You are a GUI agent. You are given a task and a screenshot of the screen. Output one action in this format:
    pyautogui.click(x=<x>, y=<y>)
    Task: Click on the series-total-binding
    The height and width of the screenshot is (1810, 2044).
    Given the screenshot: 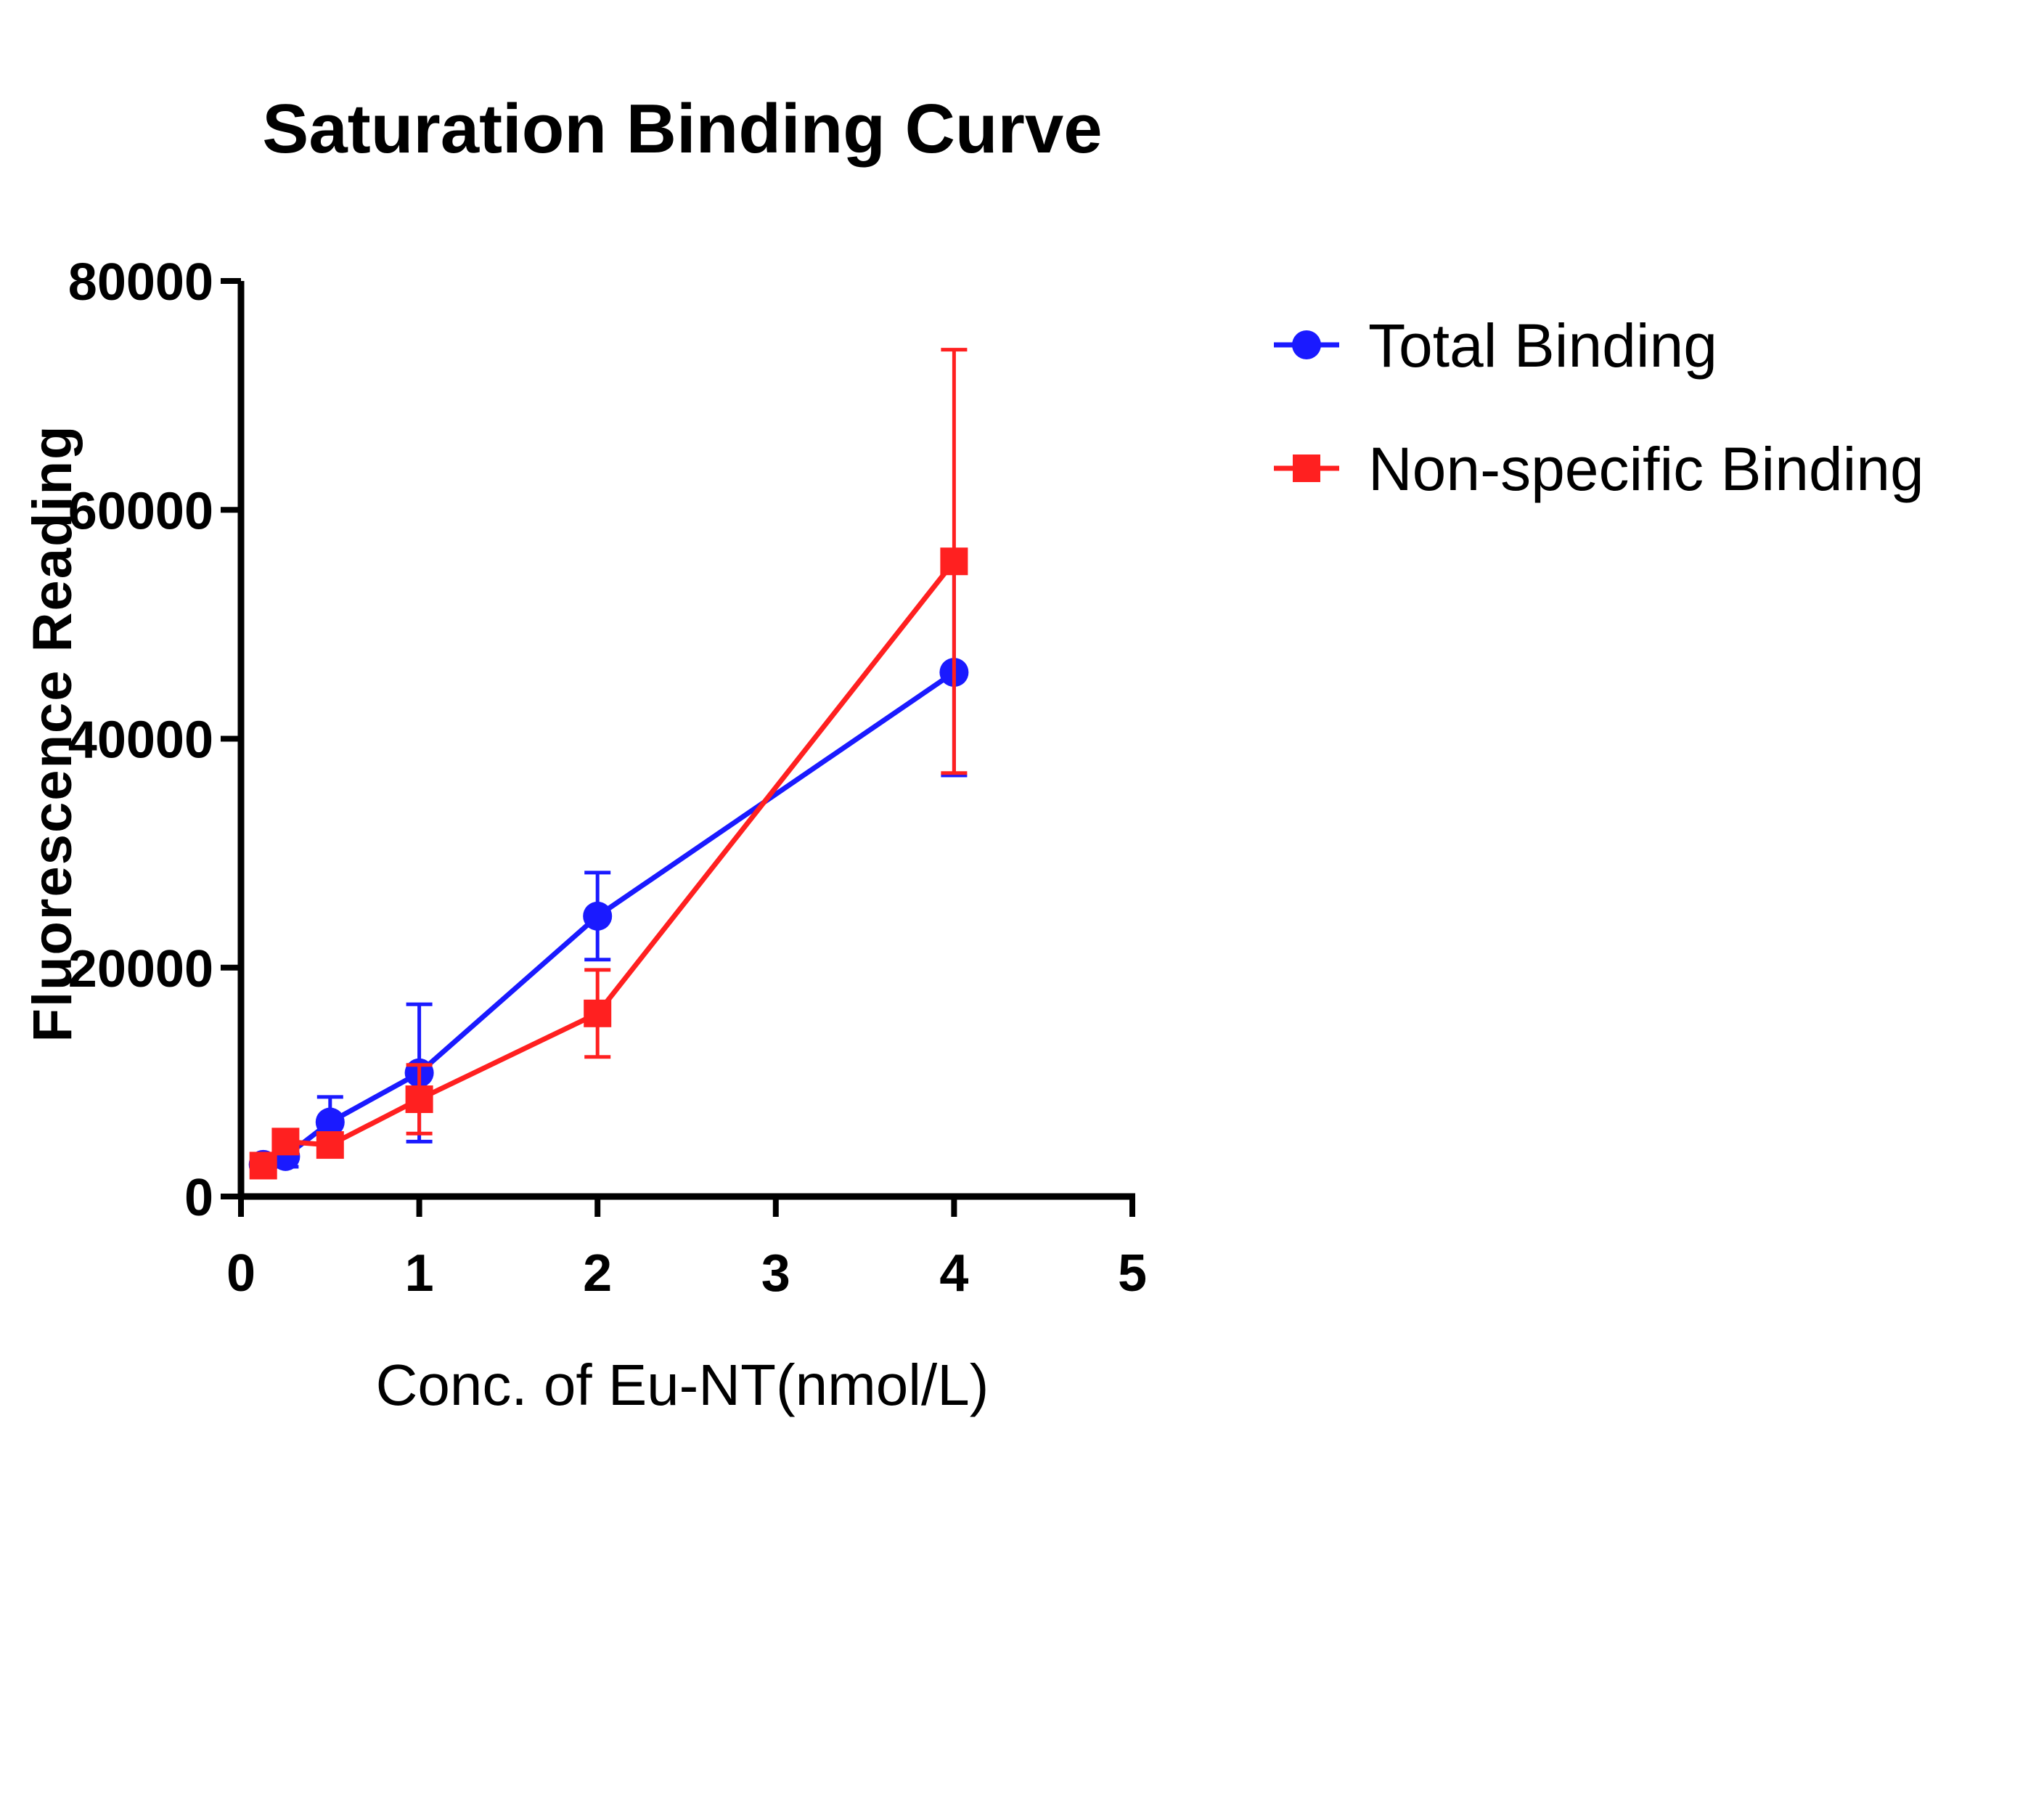 What is the action you would take?
    pyautogui.click(x=608, y=873)
    